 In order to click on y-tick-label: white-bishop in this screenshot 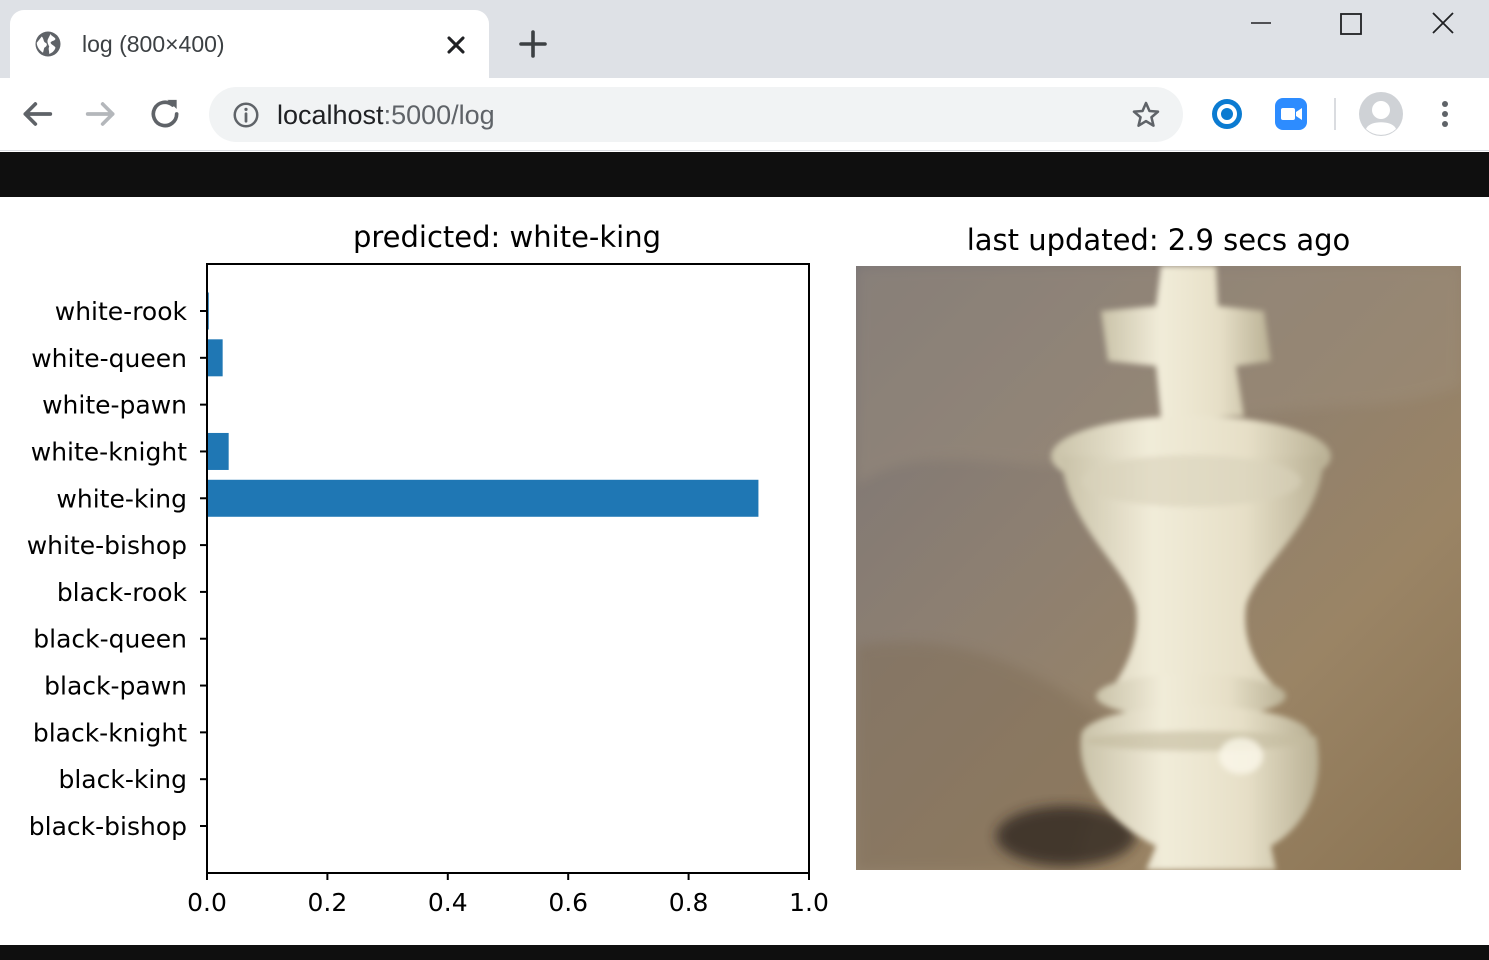, I will do `click(107, 545)`.